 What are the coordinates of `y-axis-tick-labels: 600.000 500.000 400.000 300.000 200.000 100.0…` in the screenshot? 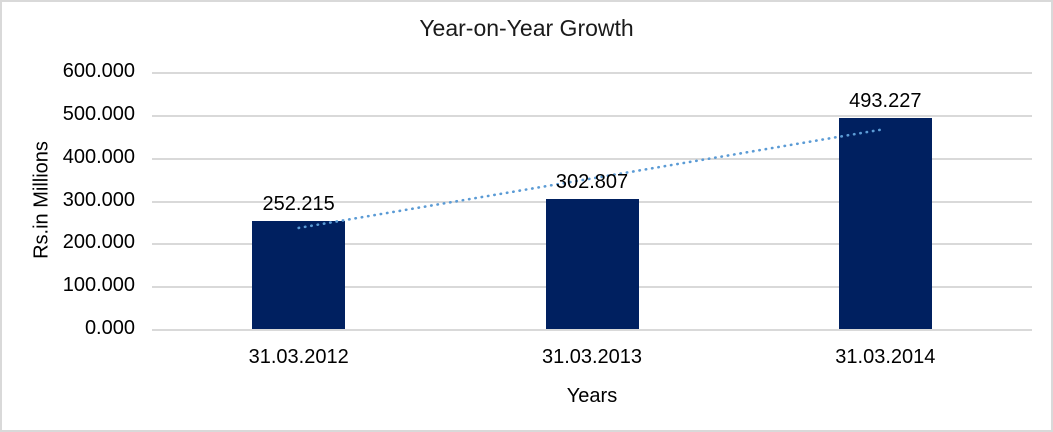 It's located at (68, 199).